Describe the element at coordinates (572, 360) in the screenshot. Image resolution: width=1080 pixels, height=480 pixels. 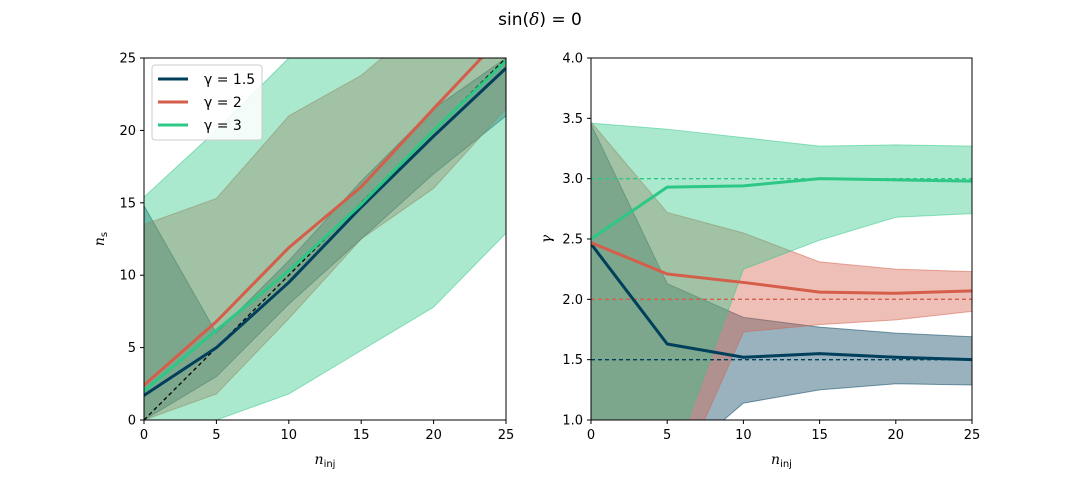
I see `y-tick-label: 1.5` at that location.